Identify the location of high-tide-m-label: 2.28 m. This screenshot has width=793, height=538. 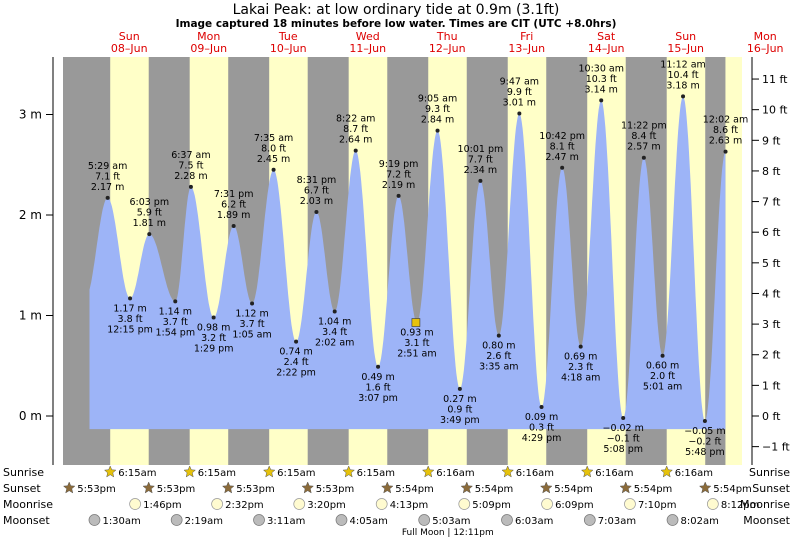
(190, 176).